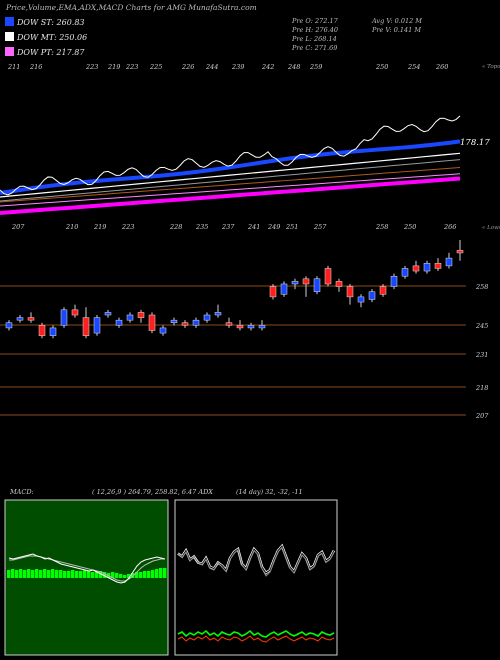 The image size is (500, 660). What do you see at coordinates (45, 22) in the screenshot?
I see `legend-dow-st: DOW ST: 260.83` at bounding box center [45, 22].